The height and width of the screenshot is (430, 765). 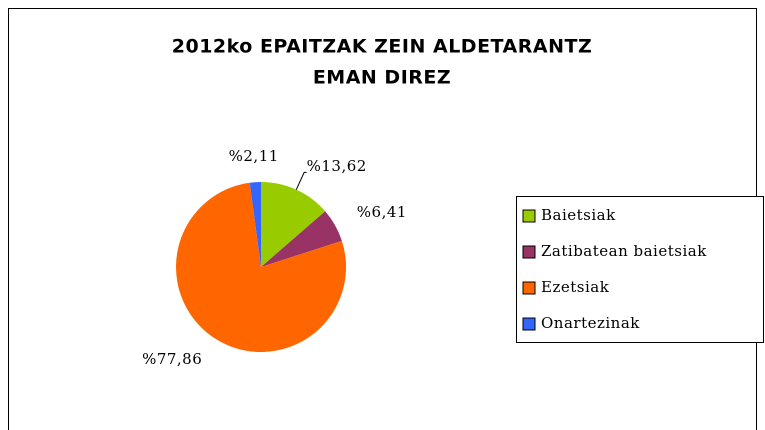 What do you see at coordinates (254, 156) in the screenshot?
I see `data-label: %2,11` at bounding box center [254, 156].